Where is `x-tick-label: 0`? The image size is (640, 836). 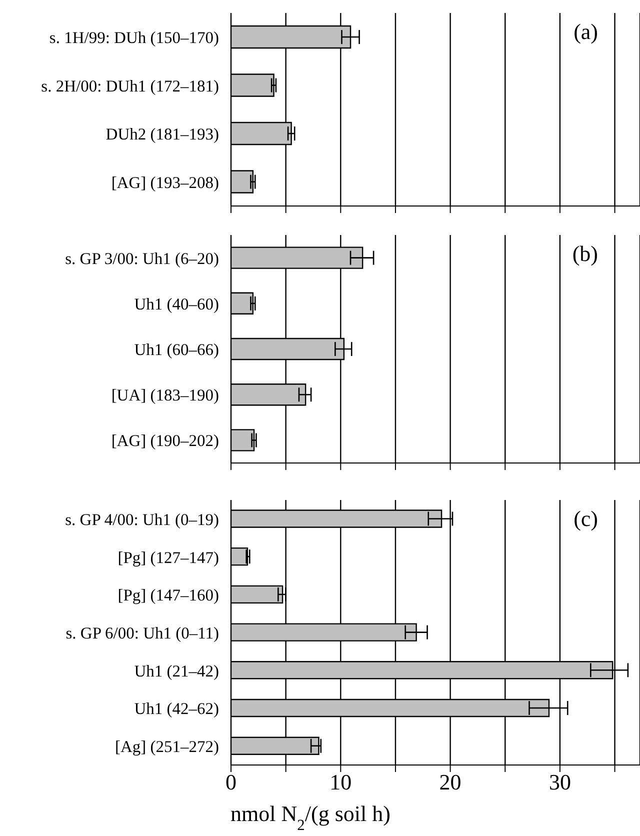
x-tick-label: 0 is located at coordinates (231, 782).